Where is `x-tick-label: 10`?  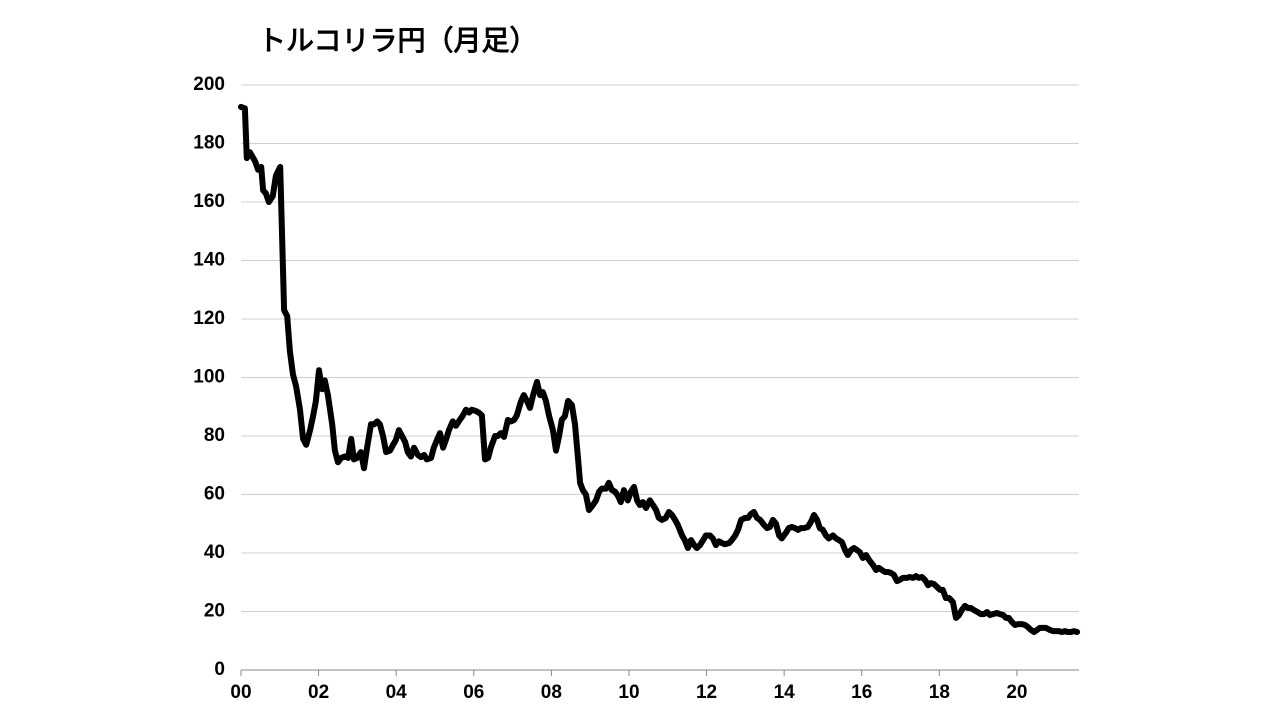
x-tick-label: 10 is located at coordinates (628, 692).